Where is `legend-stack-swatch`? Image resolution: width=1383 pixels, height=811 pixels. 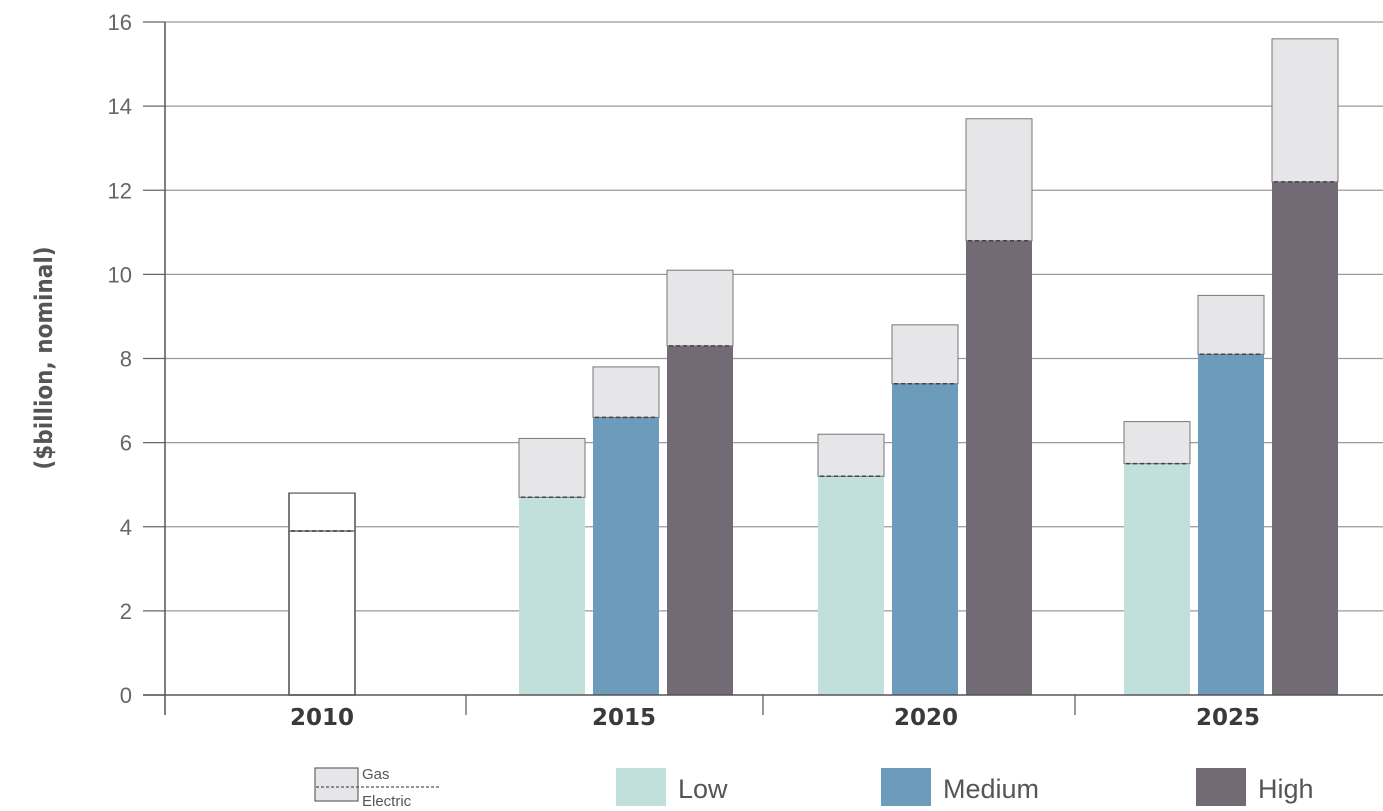
legend-stack-swatch is located at coordinates (336, 784).